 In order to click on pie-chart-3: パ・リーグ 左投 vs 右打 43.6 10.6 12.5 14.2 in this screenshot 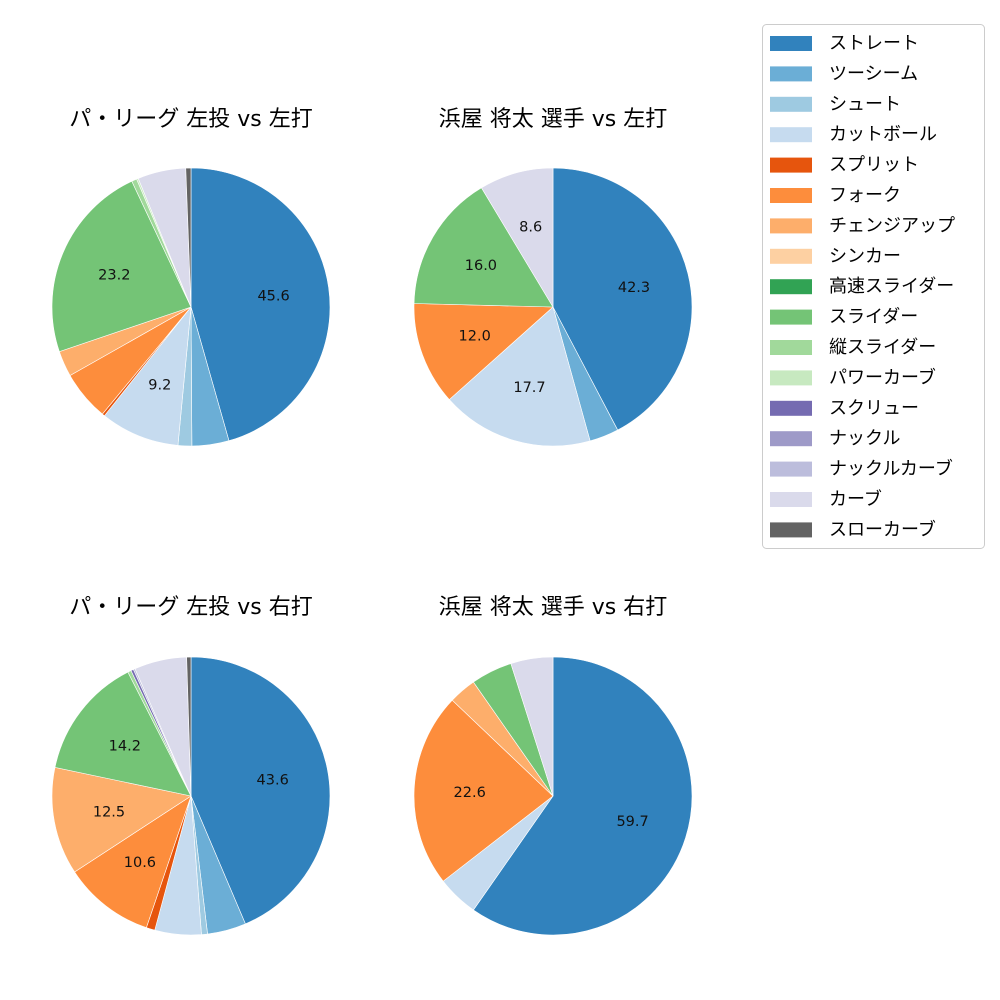, I will do `click(191, 765)`.